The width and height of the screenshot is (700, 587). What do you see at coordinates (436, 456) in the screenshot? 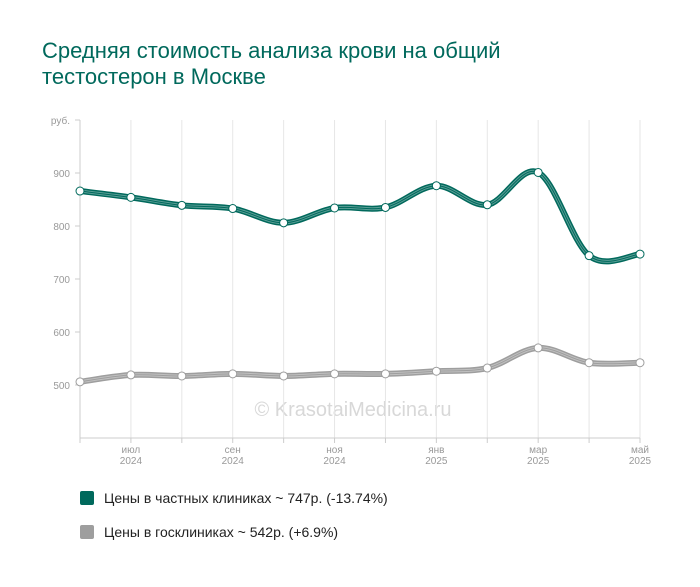
I see `x-tick-label: янв 2025` at bounding box center [436, 456].